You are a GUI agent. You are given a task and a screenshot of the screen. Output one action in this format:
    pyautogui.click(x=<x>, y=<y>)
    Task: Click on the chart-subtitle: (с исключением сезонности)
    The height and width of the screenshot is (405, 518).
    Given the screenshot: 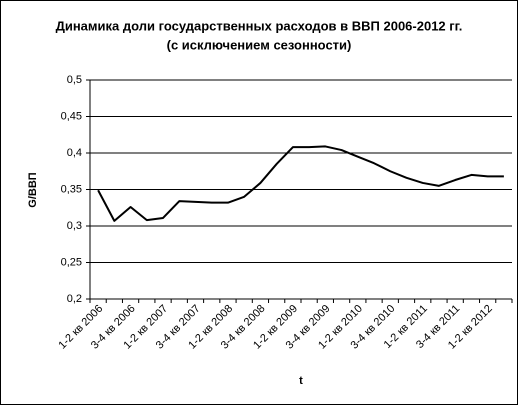 What is the action you would take?
    pyautogui.click(x=259, y=44)
    